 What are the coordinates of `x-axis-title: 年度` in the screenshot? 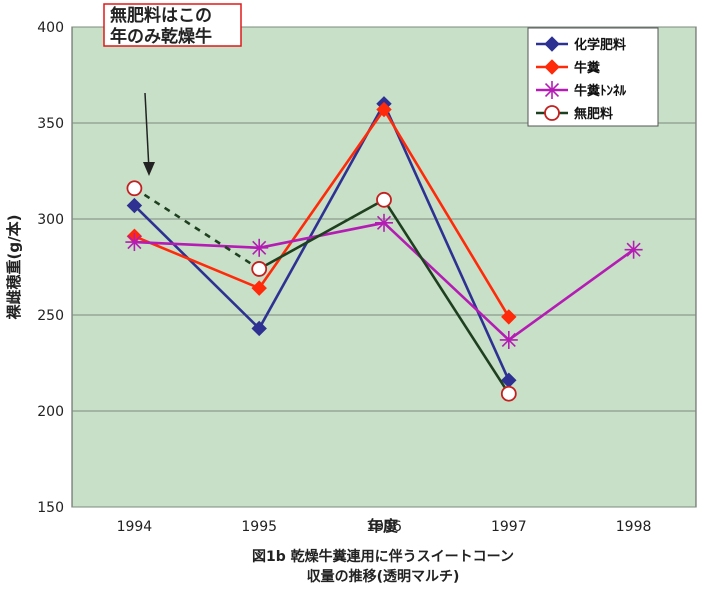 It's located at (383, 526).